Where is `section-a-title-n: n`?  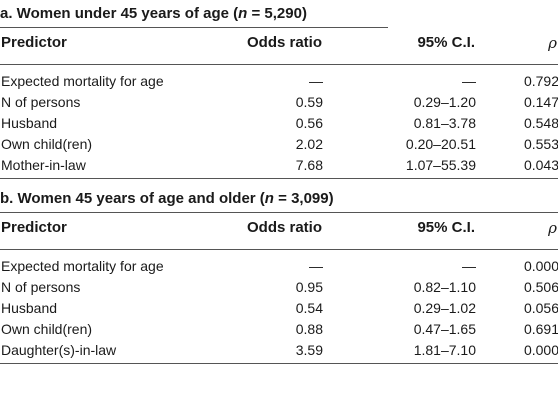
section-a-title-n: n is located at coordinates (243, 13).